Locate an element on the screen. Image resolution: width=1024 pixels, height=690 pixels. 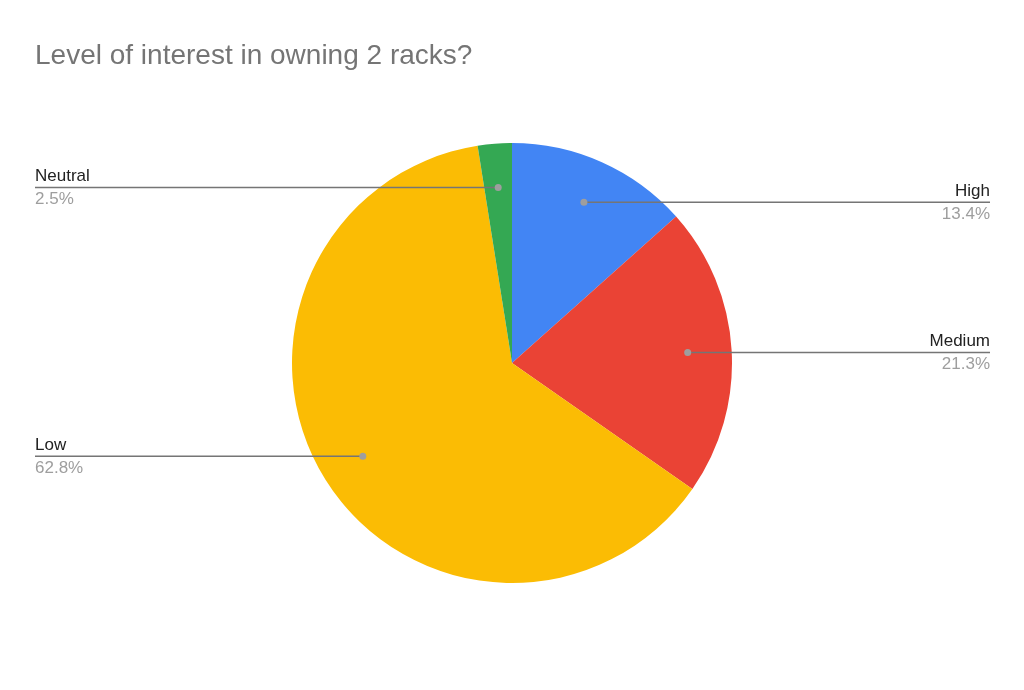
slice-label: High is located at coordinates (972, 190).